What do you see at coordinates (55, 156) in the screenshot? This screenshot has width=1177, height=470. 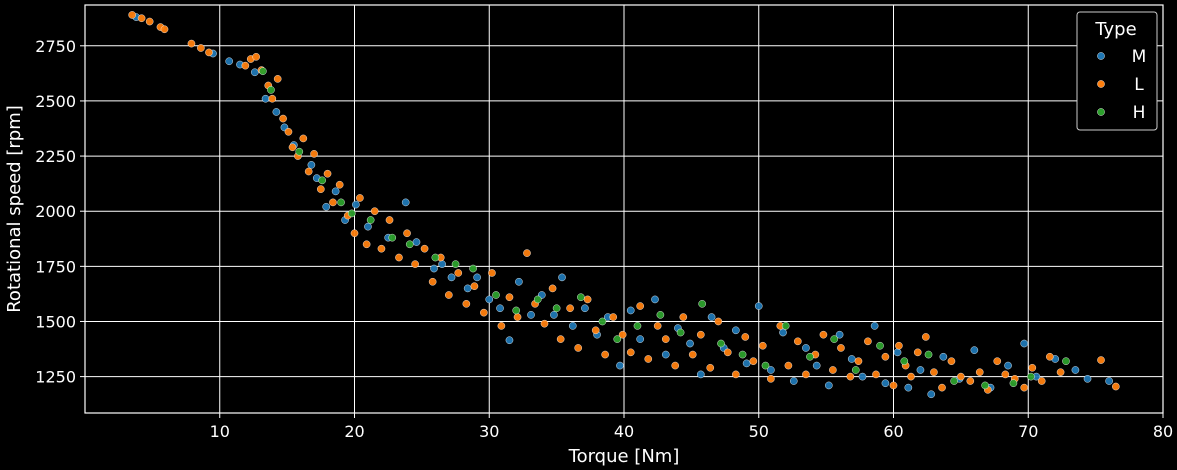 I see `y-tick-label: 2250` at bounding box center [55, 156].